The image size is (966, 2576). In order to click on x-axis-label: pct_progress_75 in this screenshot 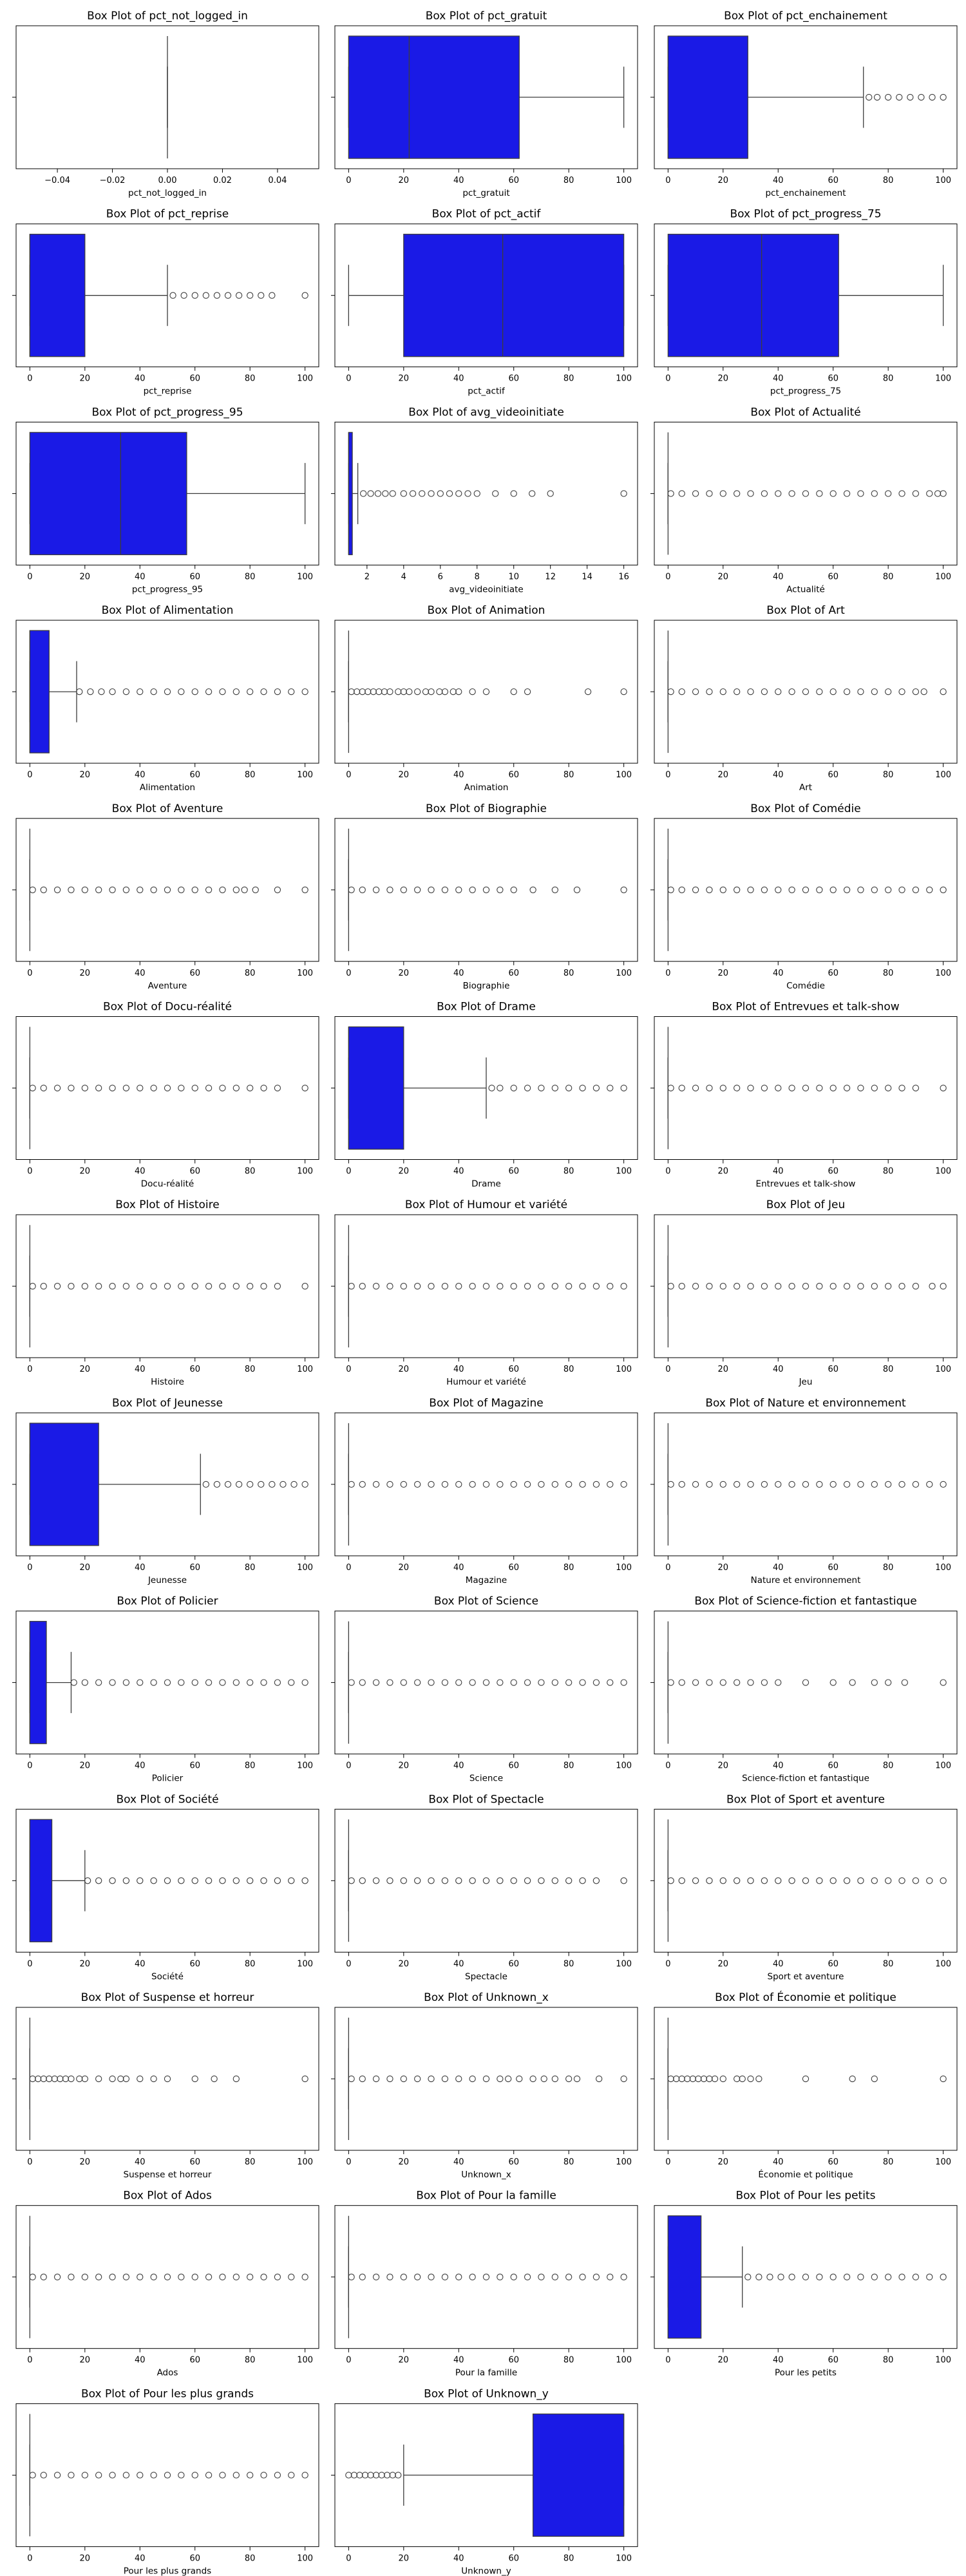, I will do `click(806, 391)`.